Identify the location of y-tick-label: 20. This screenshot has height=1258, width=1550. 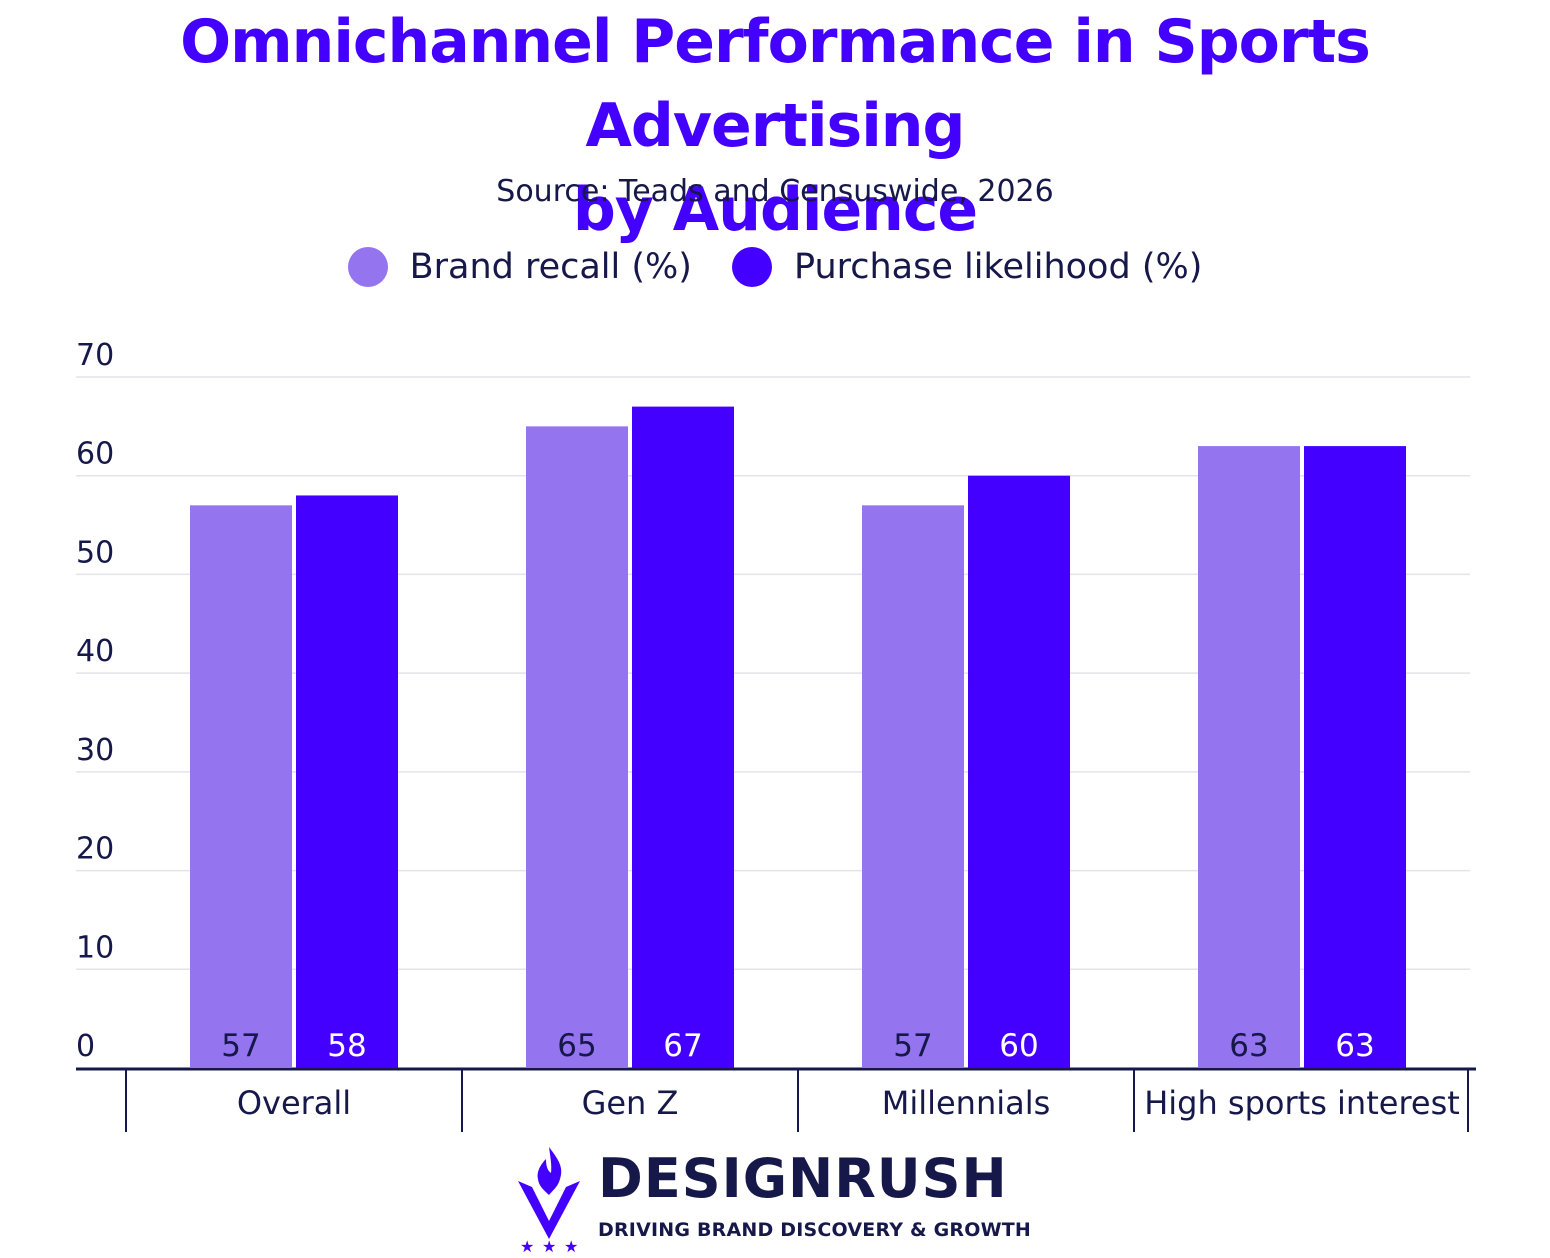
(95, 849).